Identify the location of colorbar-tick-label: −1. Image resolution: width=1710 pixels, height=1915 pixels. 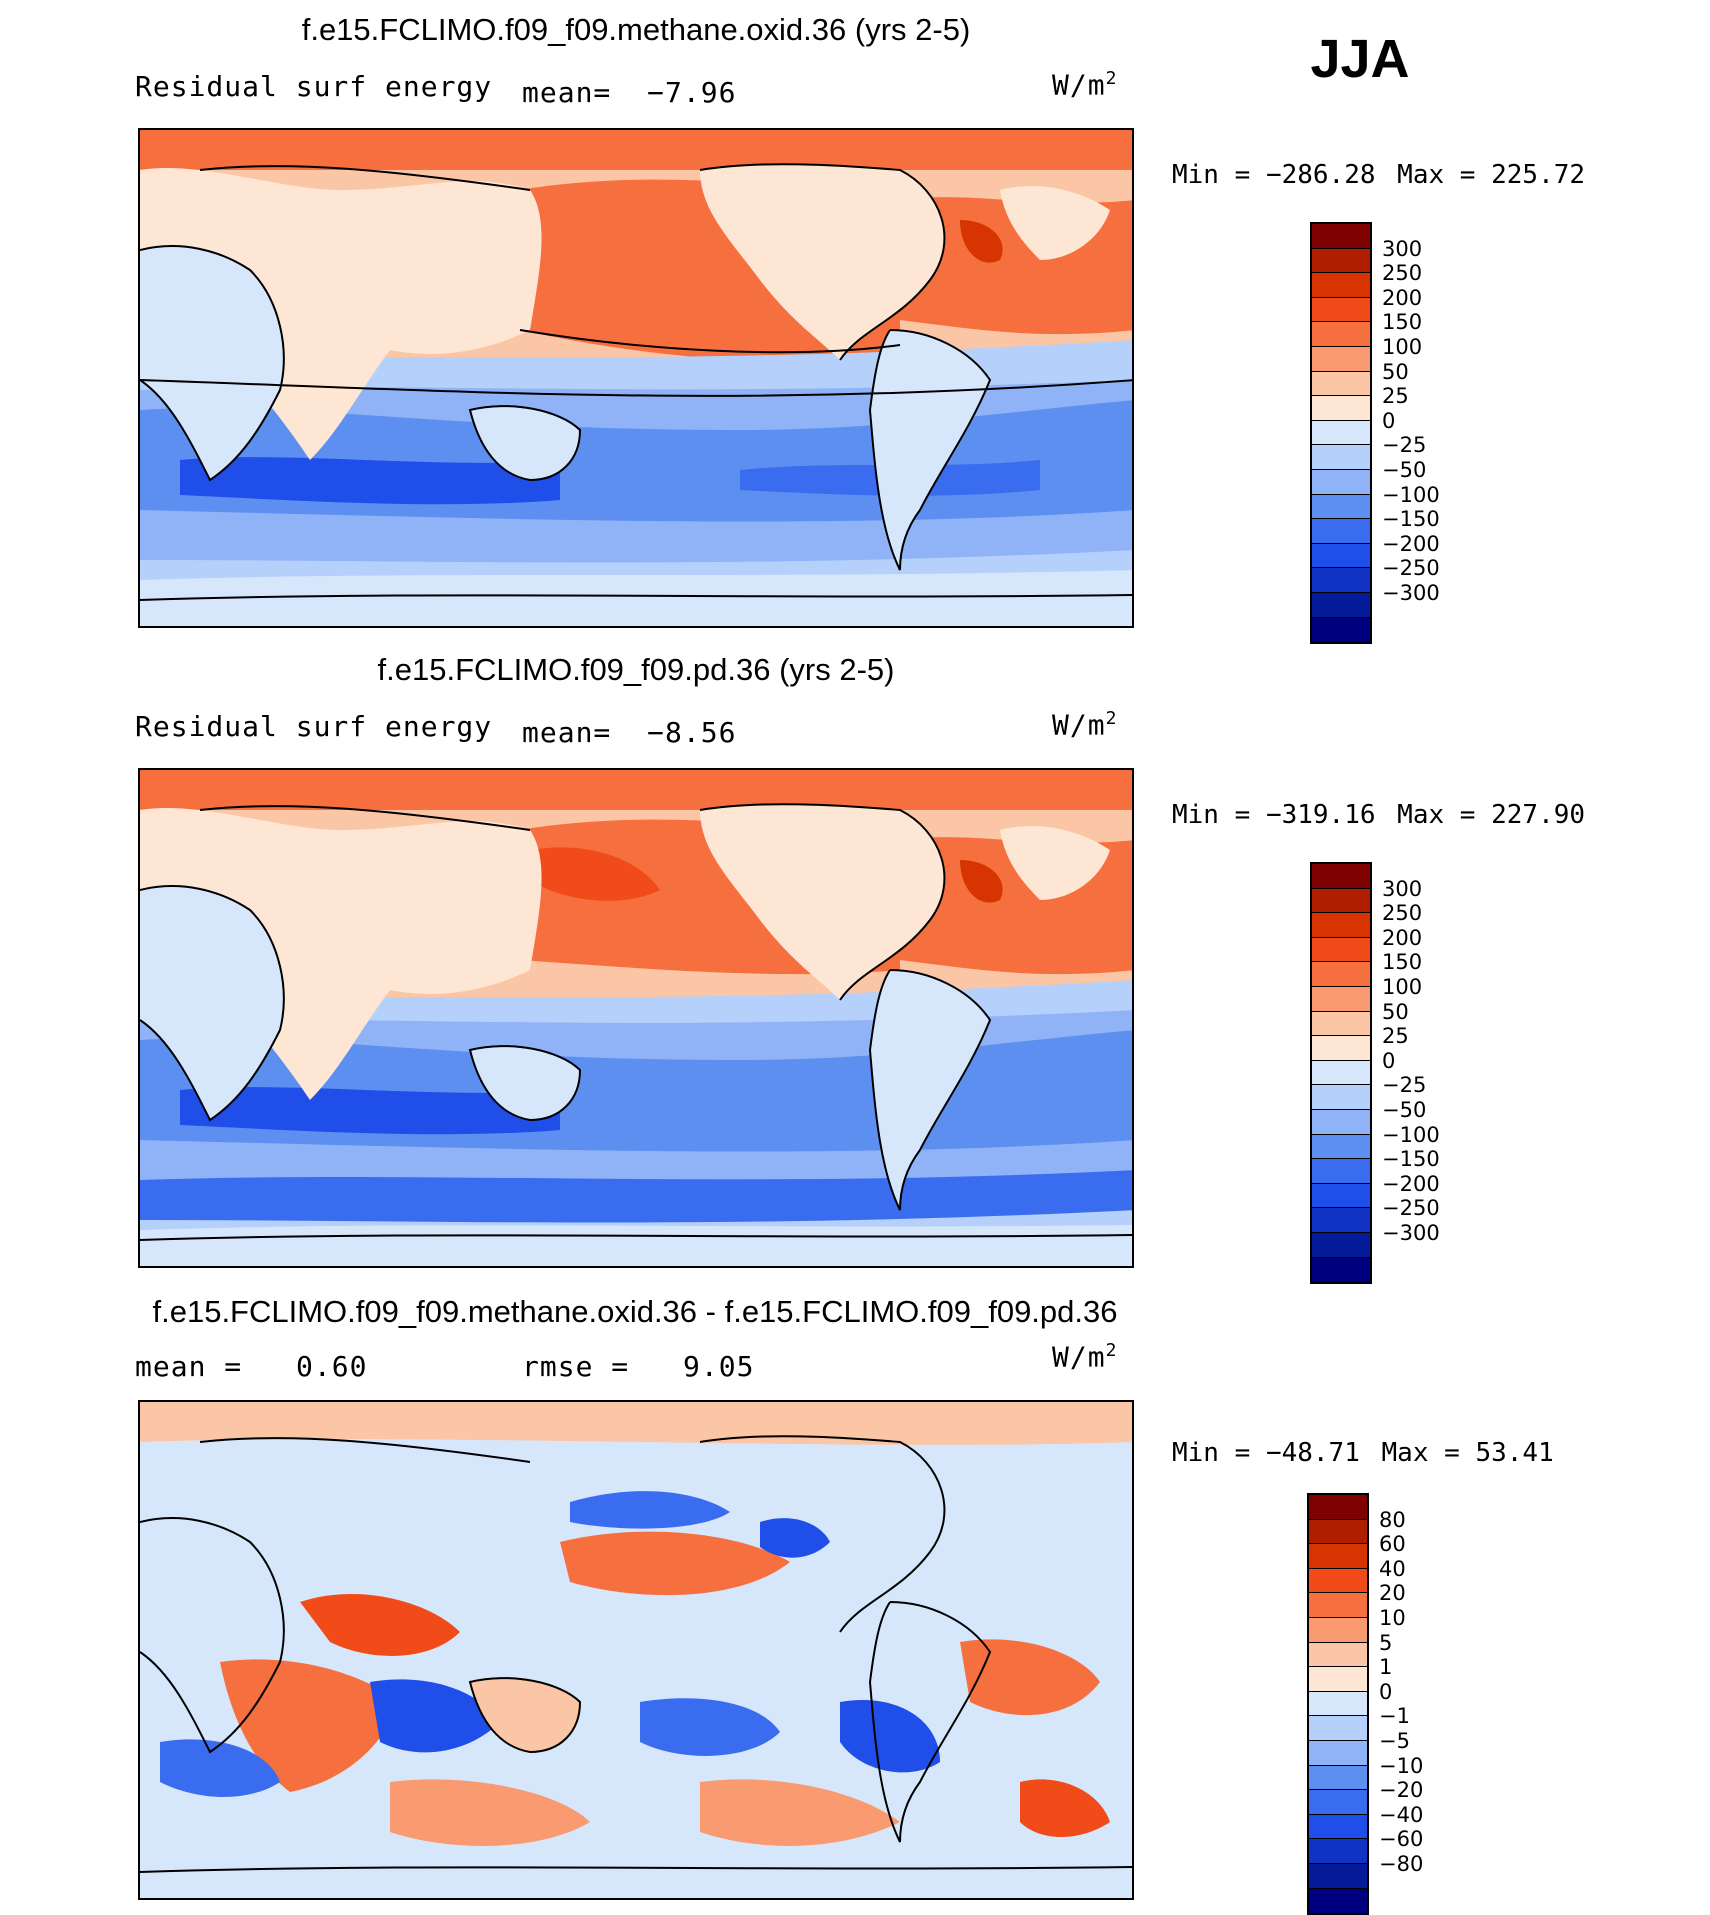
(1394, 1716).